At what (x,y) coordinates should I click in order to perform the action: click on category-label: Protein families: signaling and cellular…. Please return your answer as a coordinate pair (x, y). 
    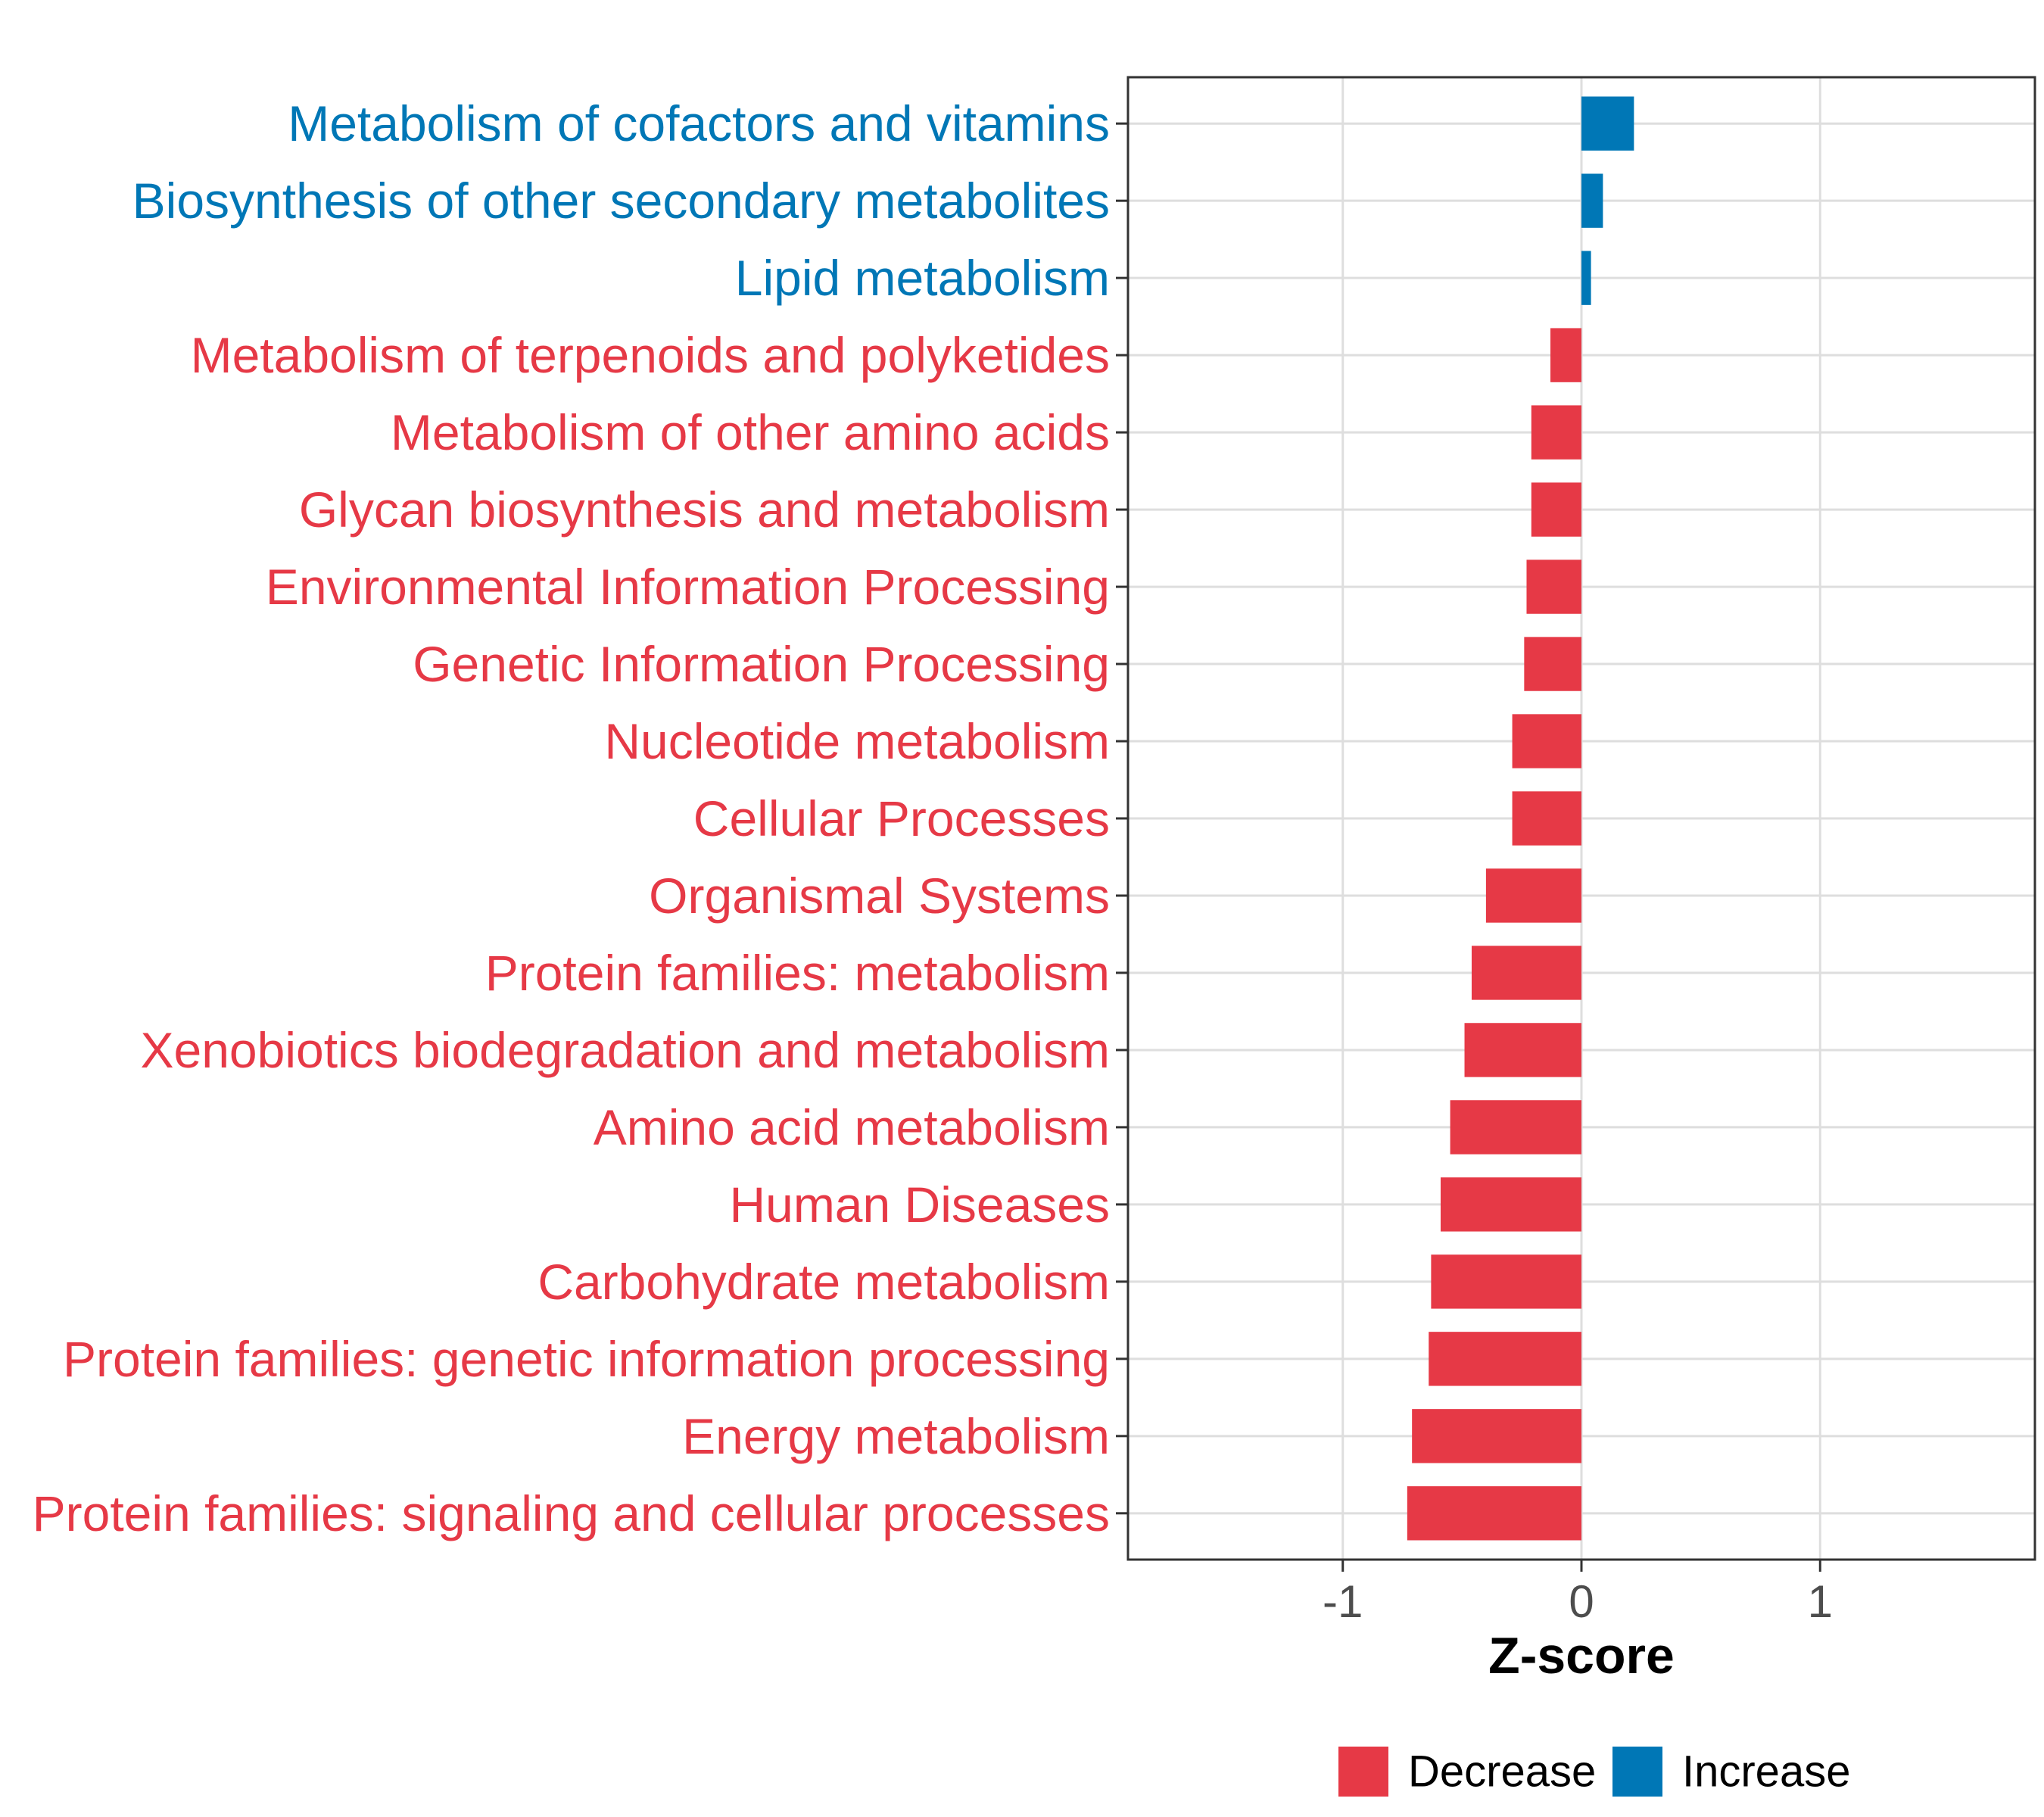
    Looking at the image, I should click on (571, 1513).